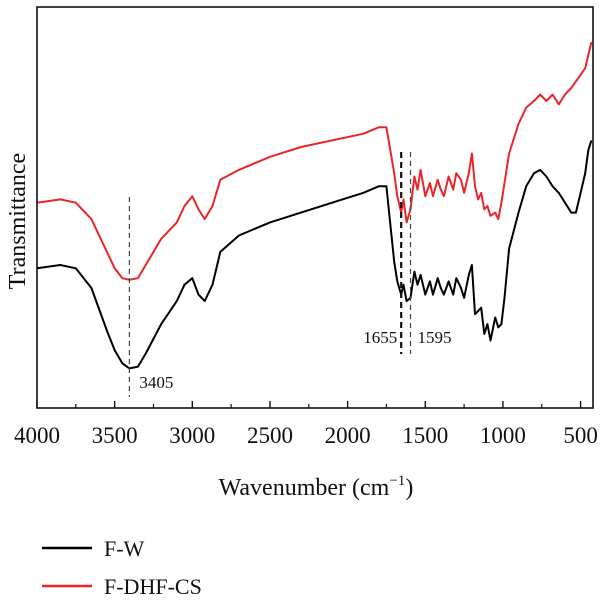 This screenshot has height=610, width=600. Describe the element at coordinates (156, 382) in the screenshot. I see `annotation-label-3405: 3405` at that location.